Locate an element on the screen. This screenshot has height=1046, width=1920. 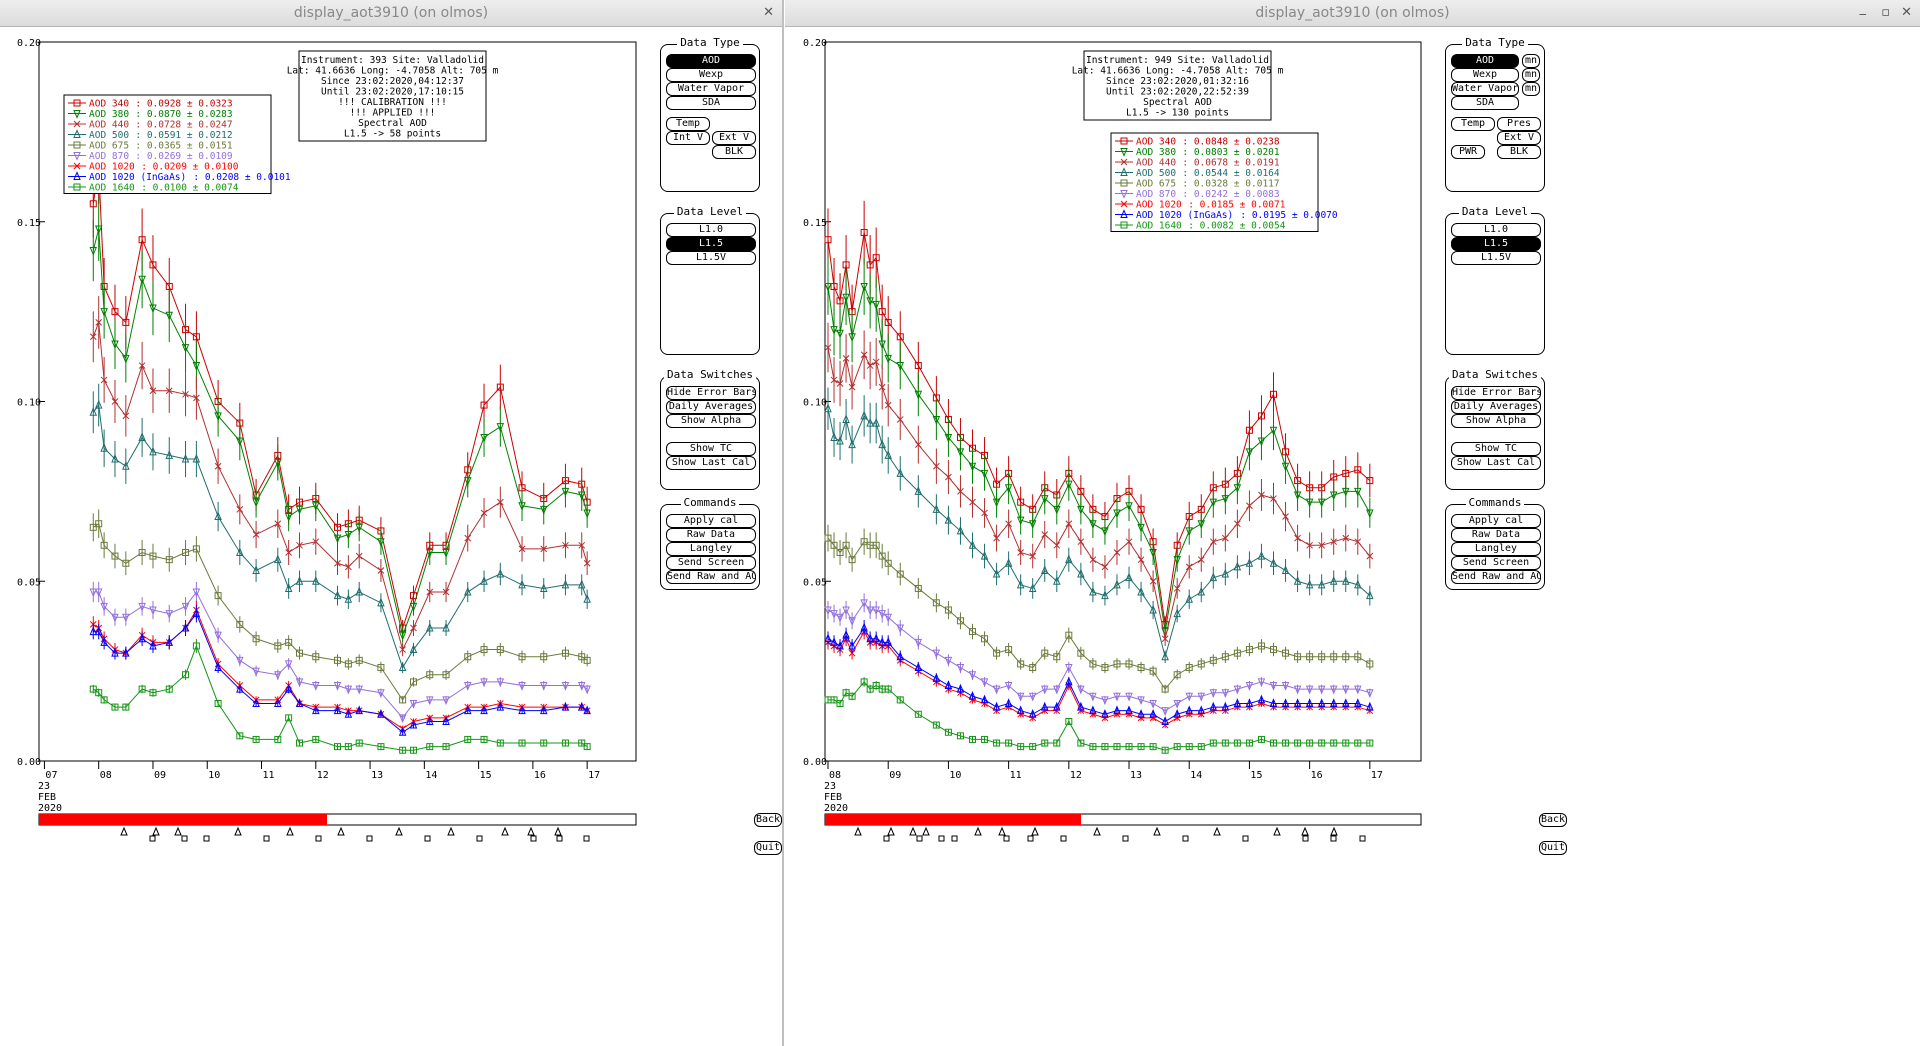
titlebar: display_aot3910 (on olmos) _ ▫ ✕ is located at coordinates (1352, 13).